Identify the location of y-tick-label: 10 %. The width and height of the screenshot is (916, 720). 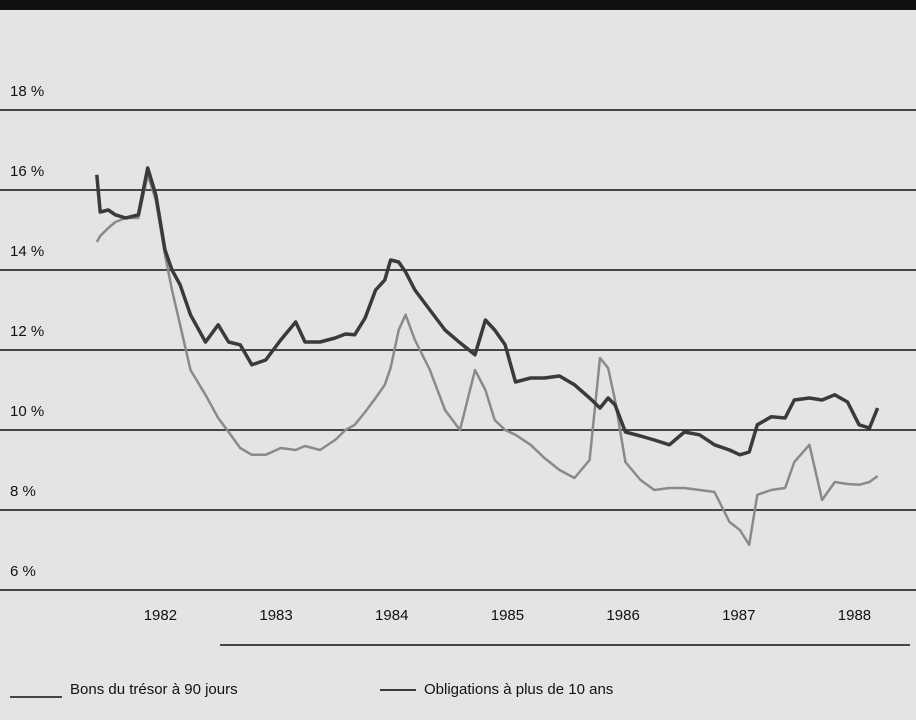
(27, 411).